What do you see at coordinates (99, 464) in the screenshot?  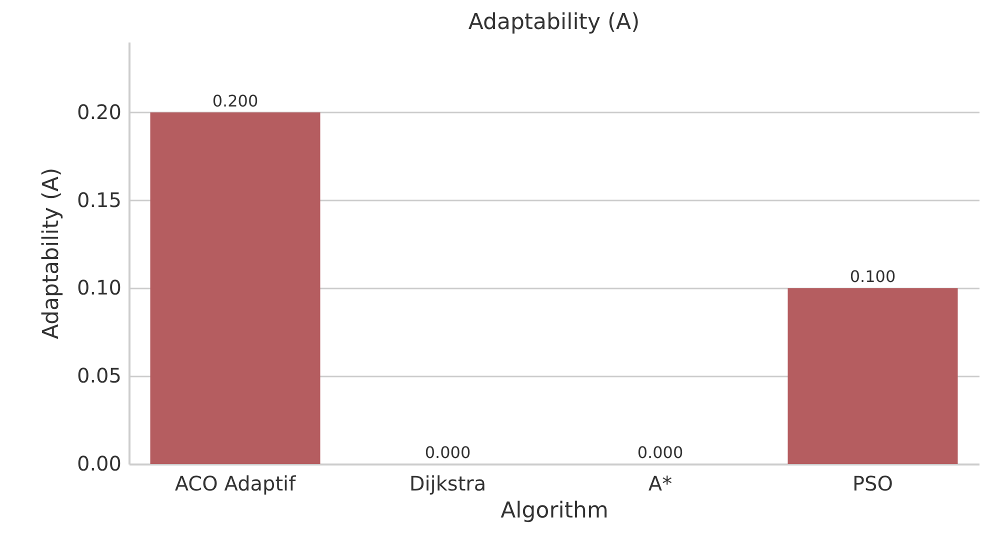 I see `y-tick-label: 0.00` at bounding box center [99, 464].